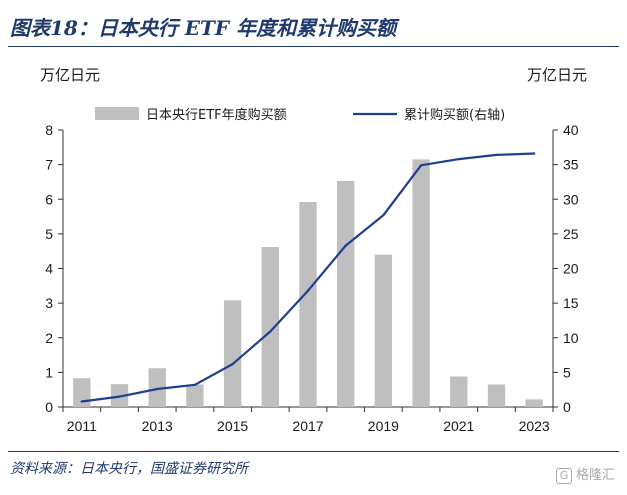 The width and height of the screenshot is (627, 495). I want to click on left-tick-label: 5, so click(49, 234).